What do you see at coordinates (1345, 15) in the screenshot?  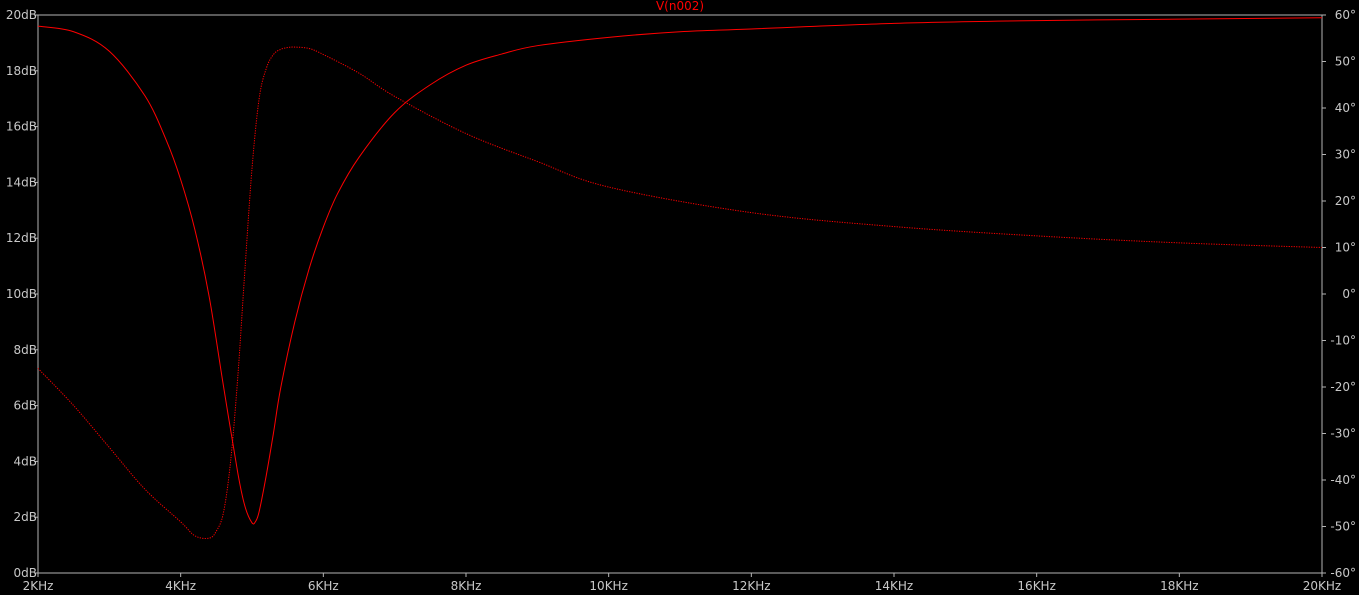 I see `y-right-tick-label: 60°` at bounding box center [1345, 15].